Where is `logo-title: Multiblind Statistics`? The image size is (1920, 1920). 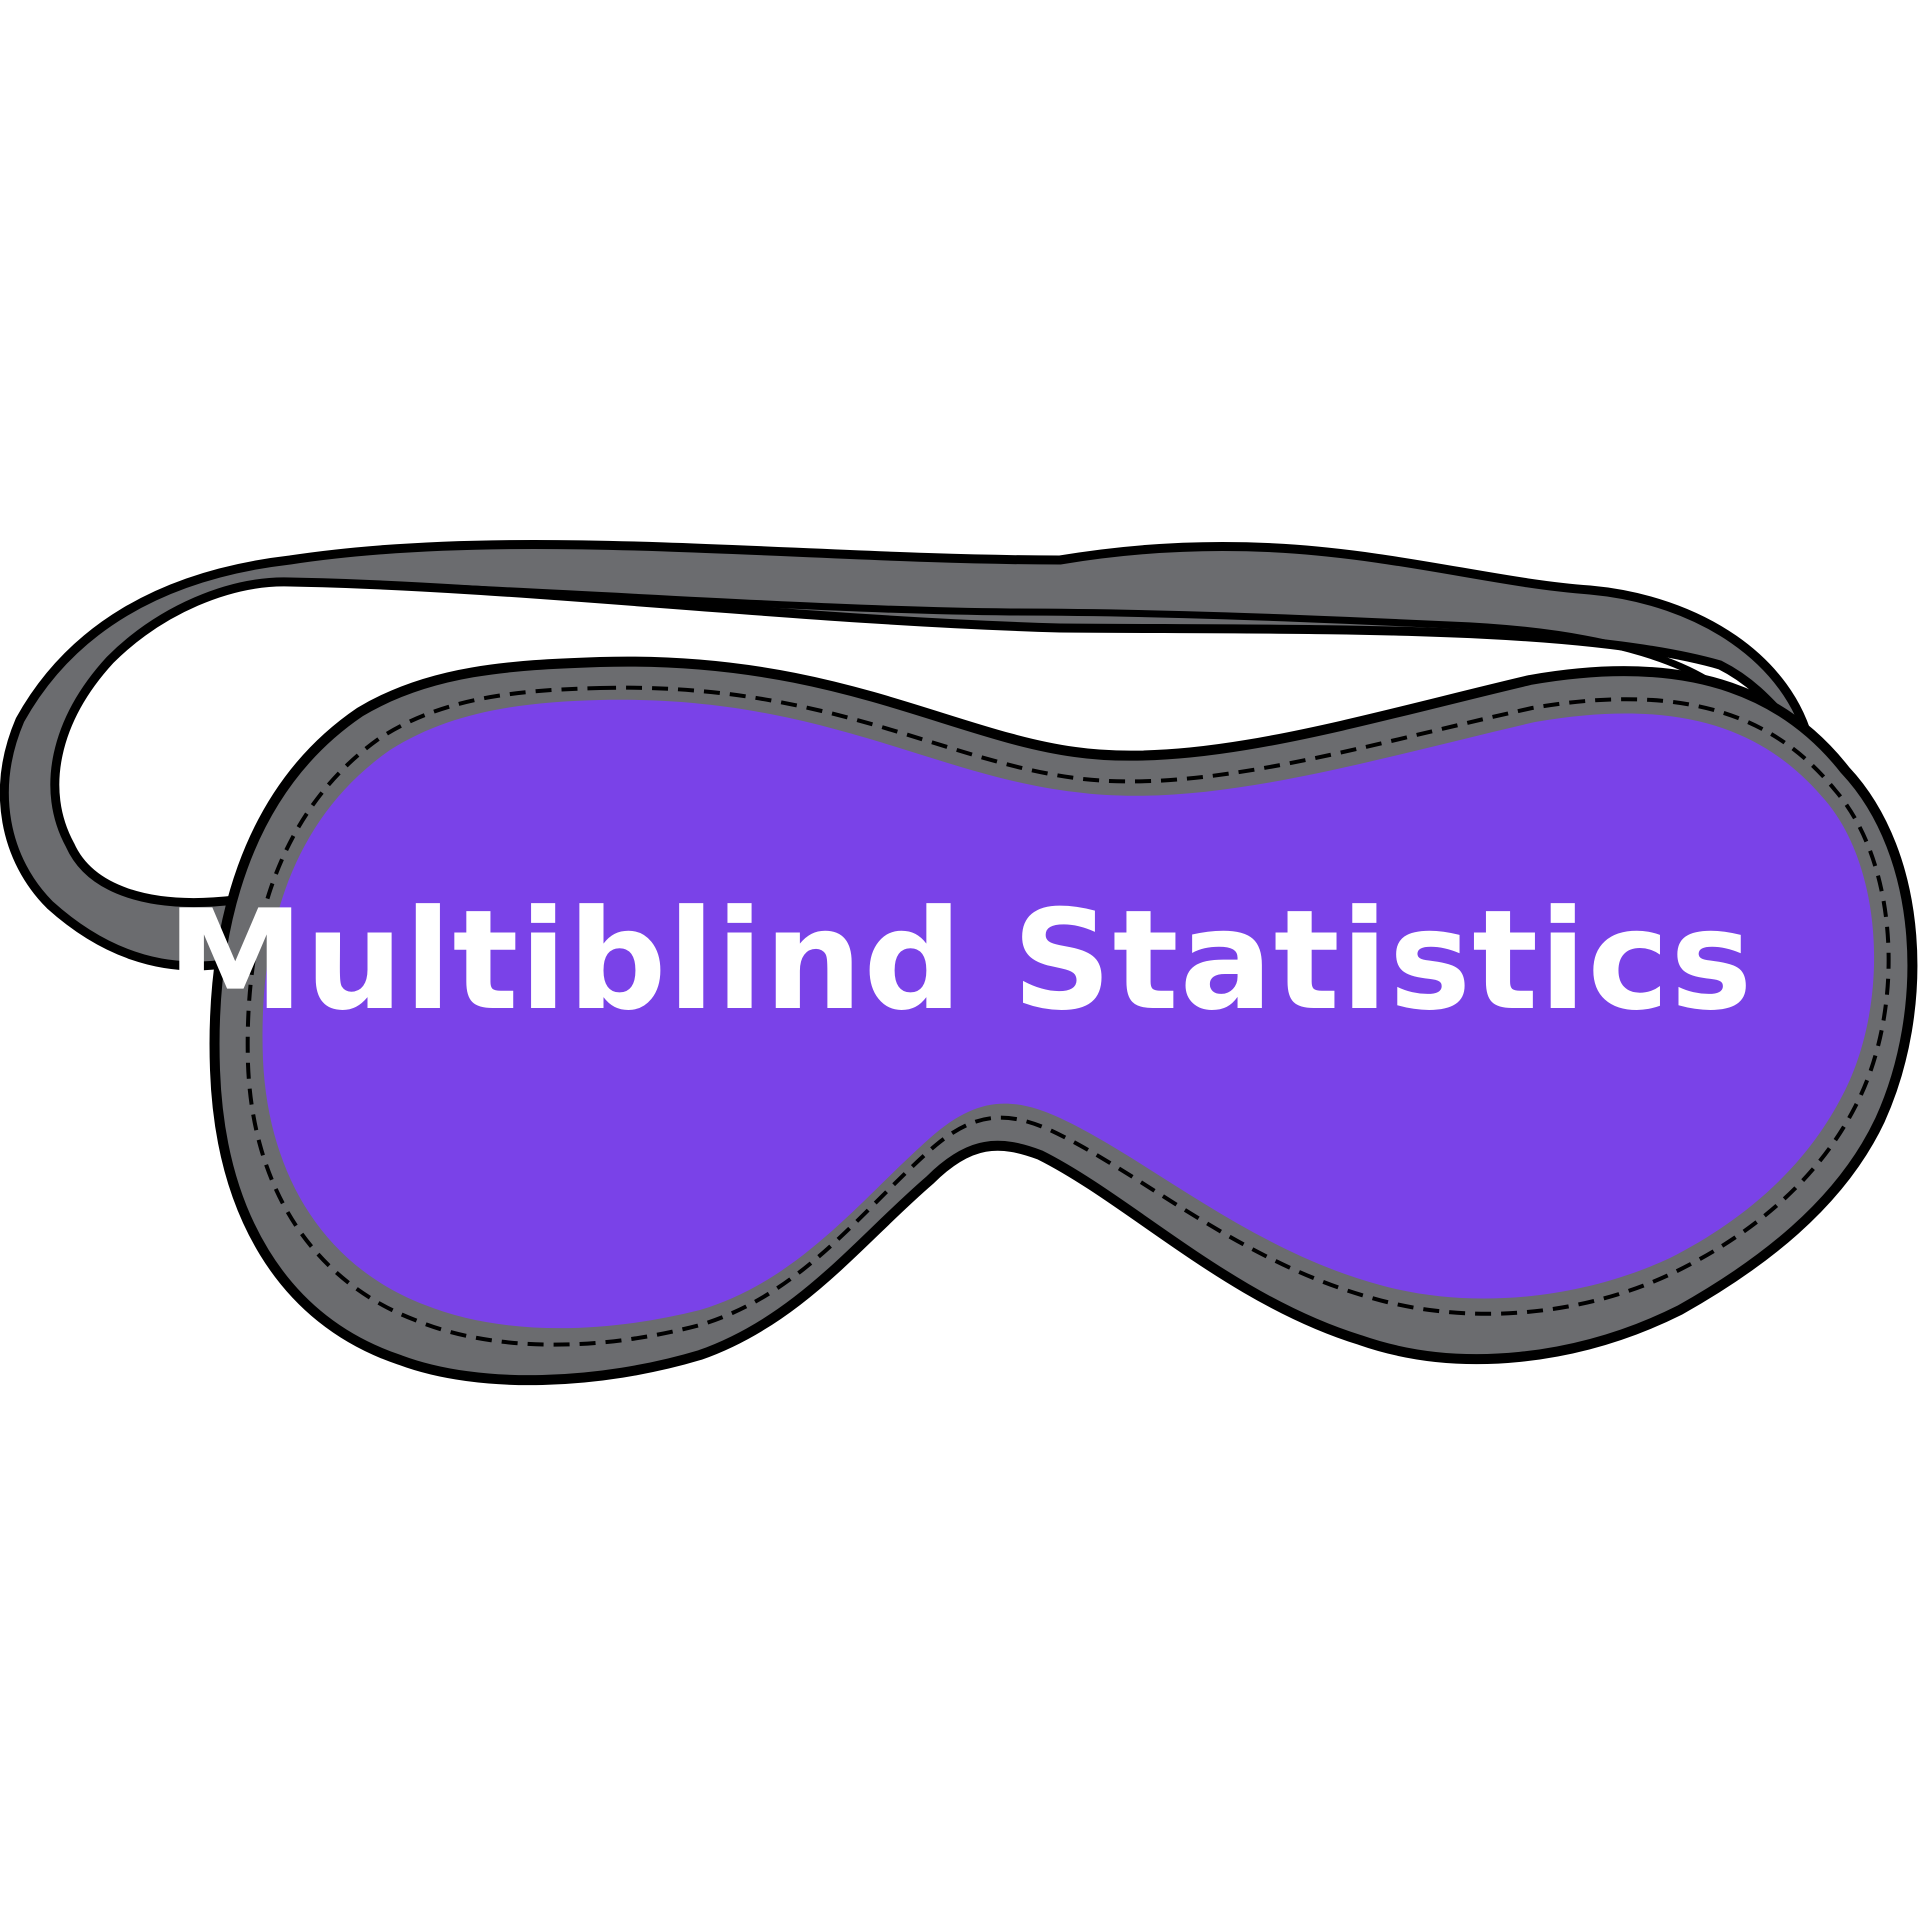
logo-title: Multiblind Statistics is located at coordinates (960, 960).